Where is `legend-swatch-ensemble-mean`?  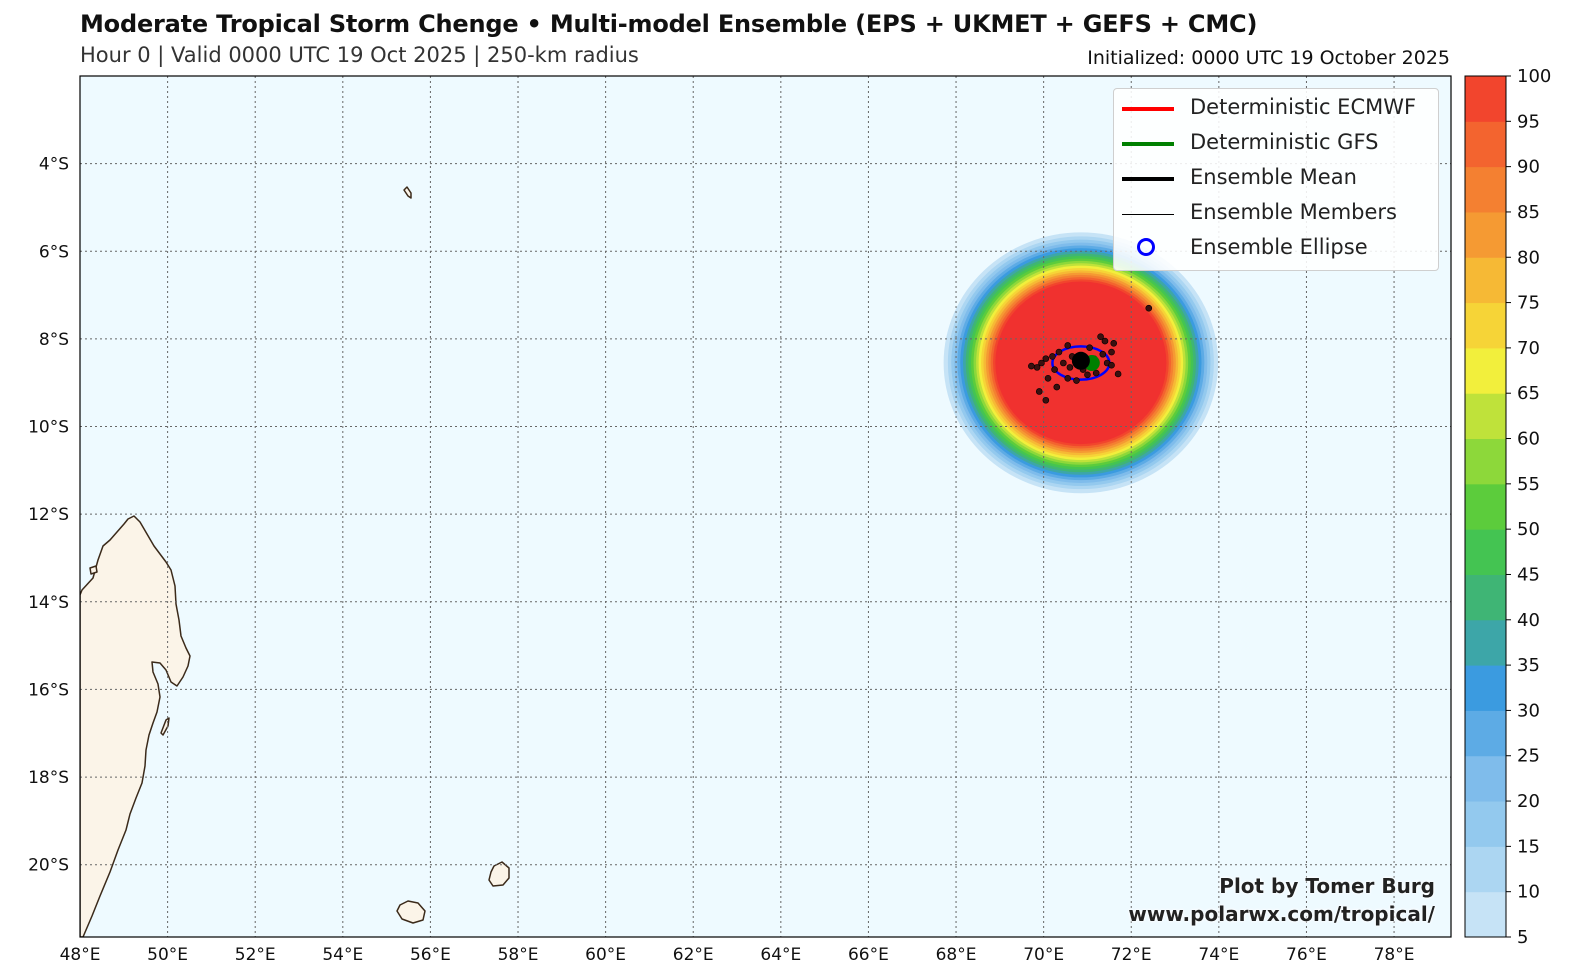 legend-swatch-ensemble-mean is located at coordinates (1148, 178).